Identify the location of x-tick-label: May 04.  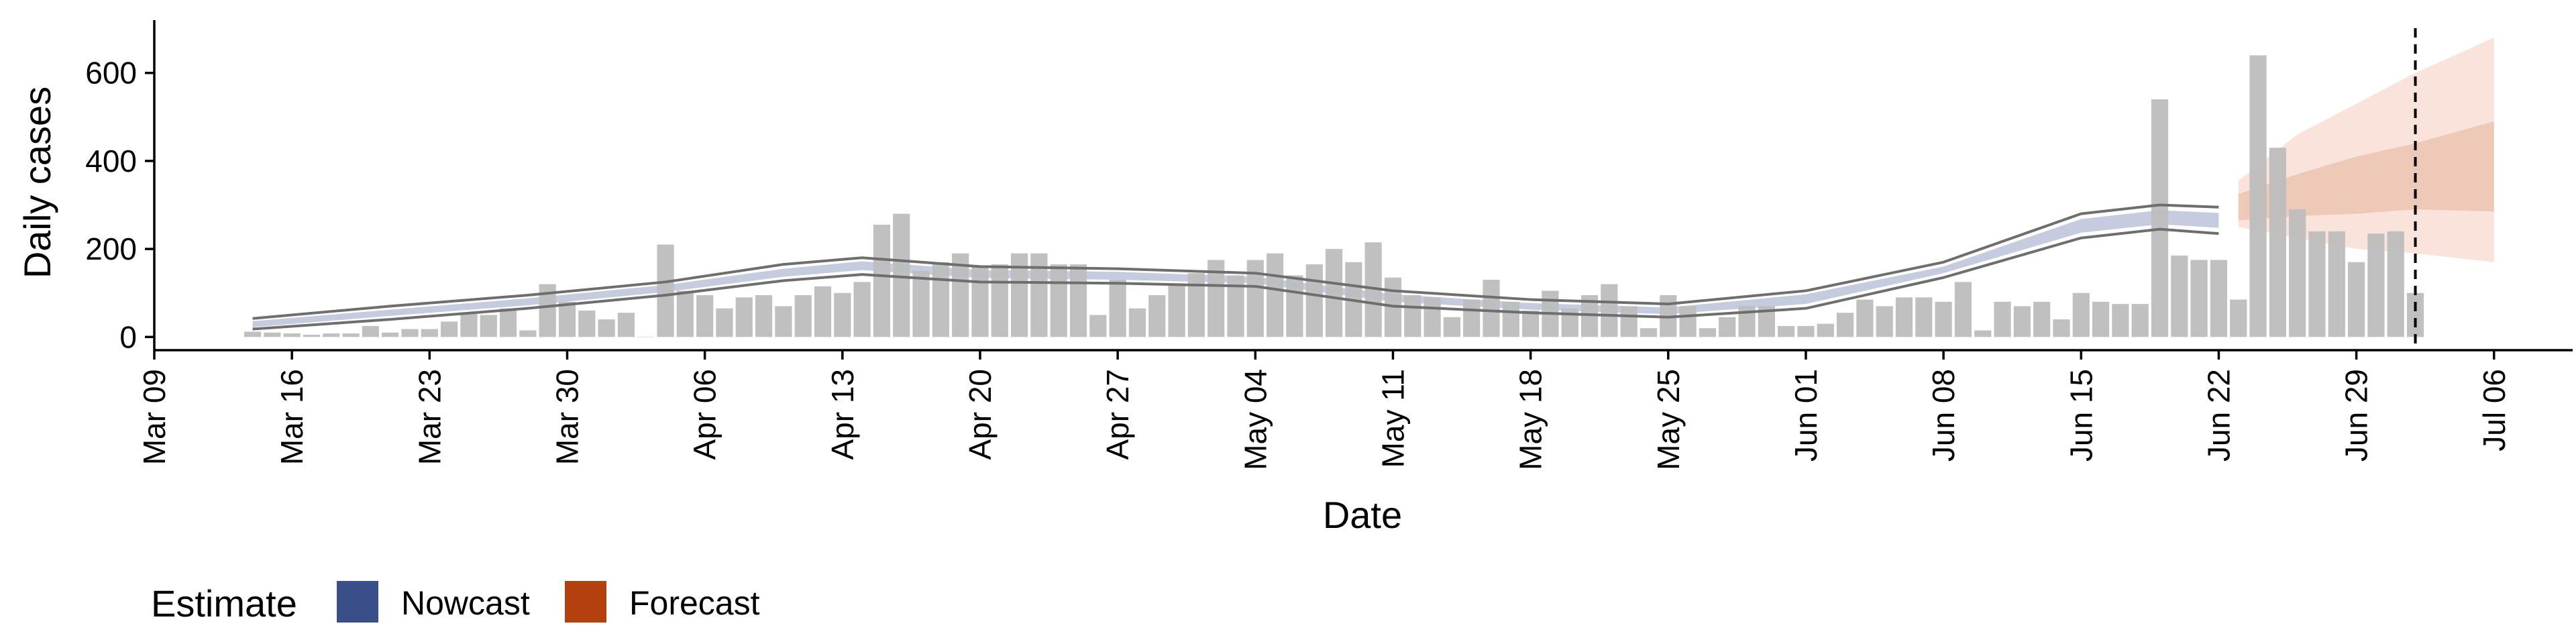
(1255, 419).